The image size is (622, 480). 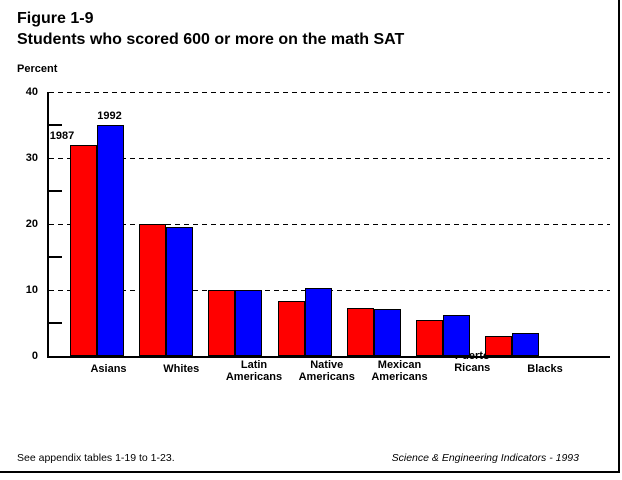 I want to click on bar-1992-whites, so click(x=179, y=291).